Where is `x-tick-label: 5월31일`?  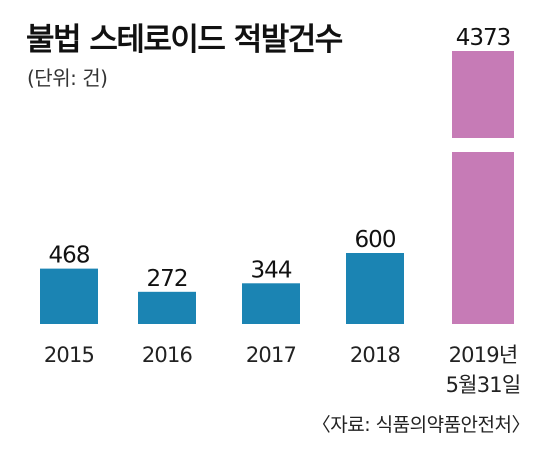
x-tick-label: 5월31일 is located at coordinates (483, 385).